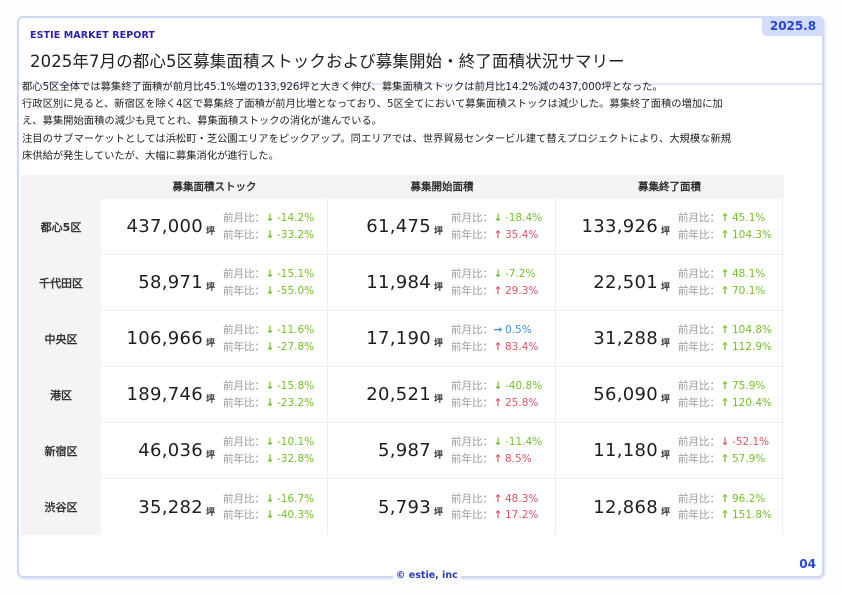 The height and width of the screenshot is (594, 842). Describe the element at coordinates (61, 451) in the screenshot. I see `area-label: 新宿区` at that location.